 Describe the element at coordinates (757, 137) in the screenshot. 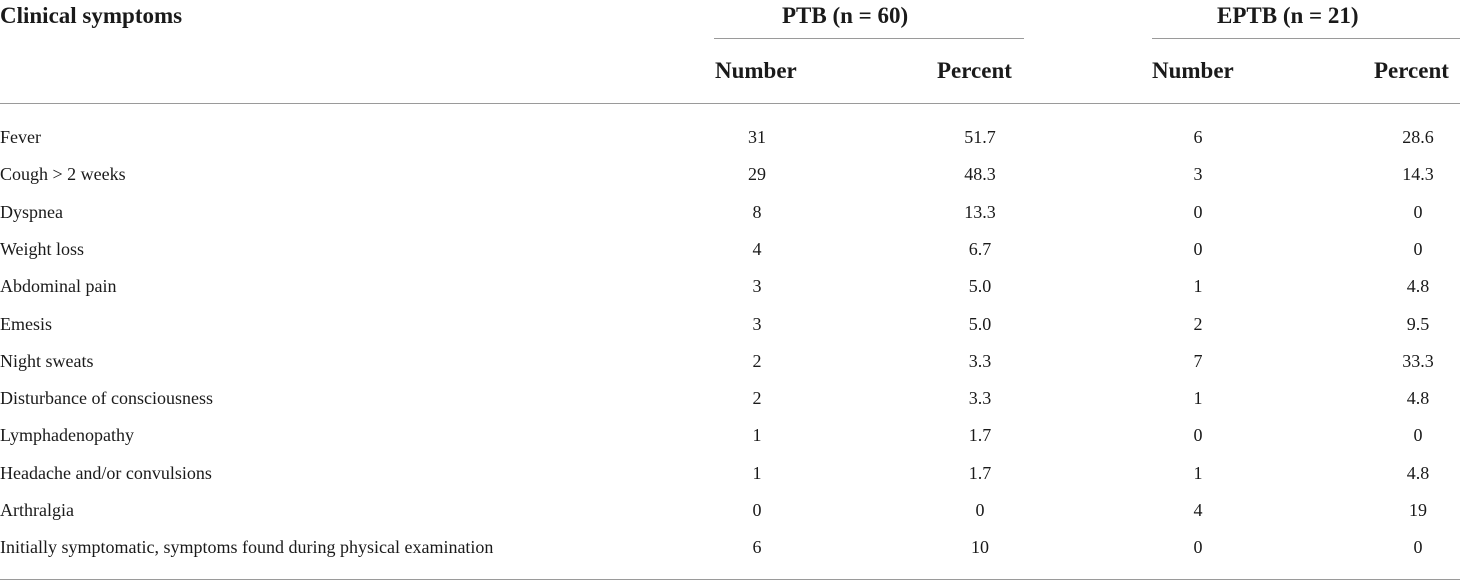

I see `cell-ptb-number: 31` at that location.